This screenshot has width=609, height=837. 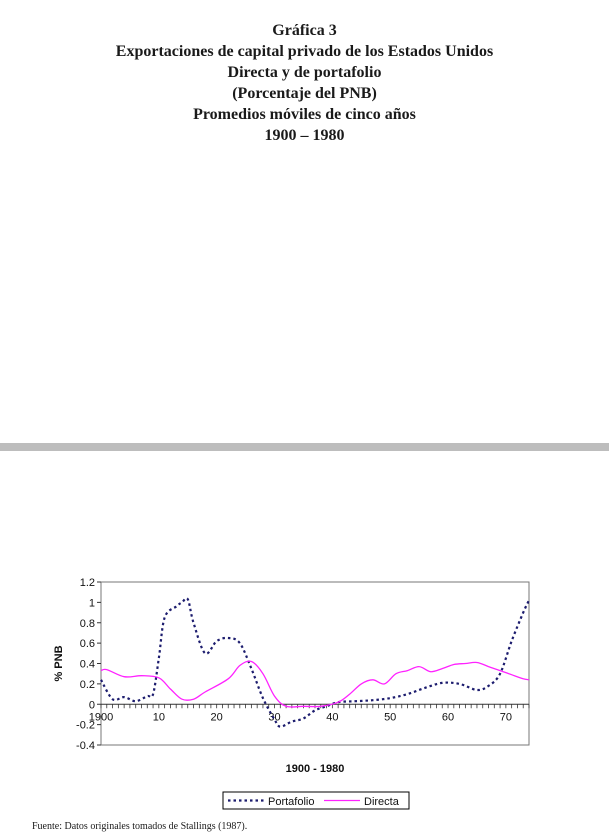 What do you see at coordinates (304, 114) in the screenshot?
I see `subtitle-line-4: Promedios móviles de cinco años` at bounding box center [304, 114].